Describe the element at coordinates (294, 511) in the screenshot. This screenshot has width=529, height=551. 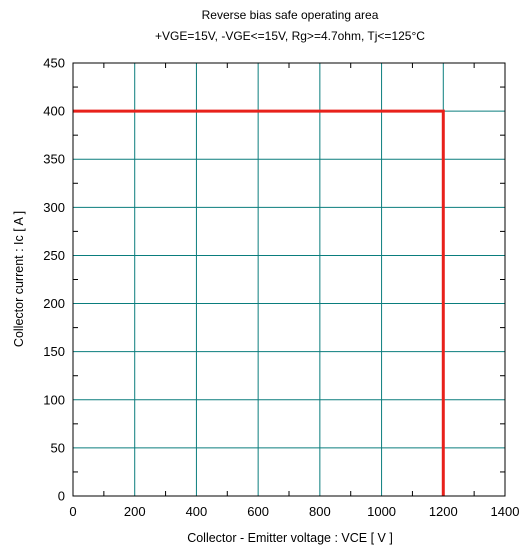
I see `x-tick-labels: 0 200 400 600 800 1000 1200 1400` at that location.